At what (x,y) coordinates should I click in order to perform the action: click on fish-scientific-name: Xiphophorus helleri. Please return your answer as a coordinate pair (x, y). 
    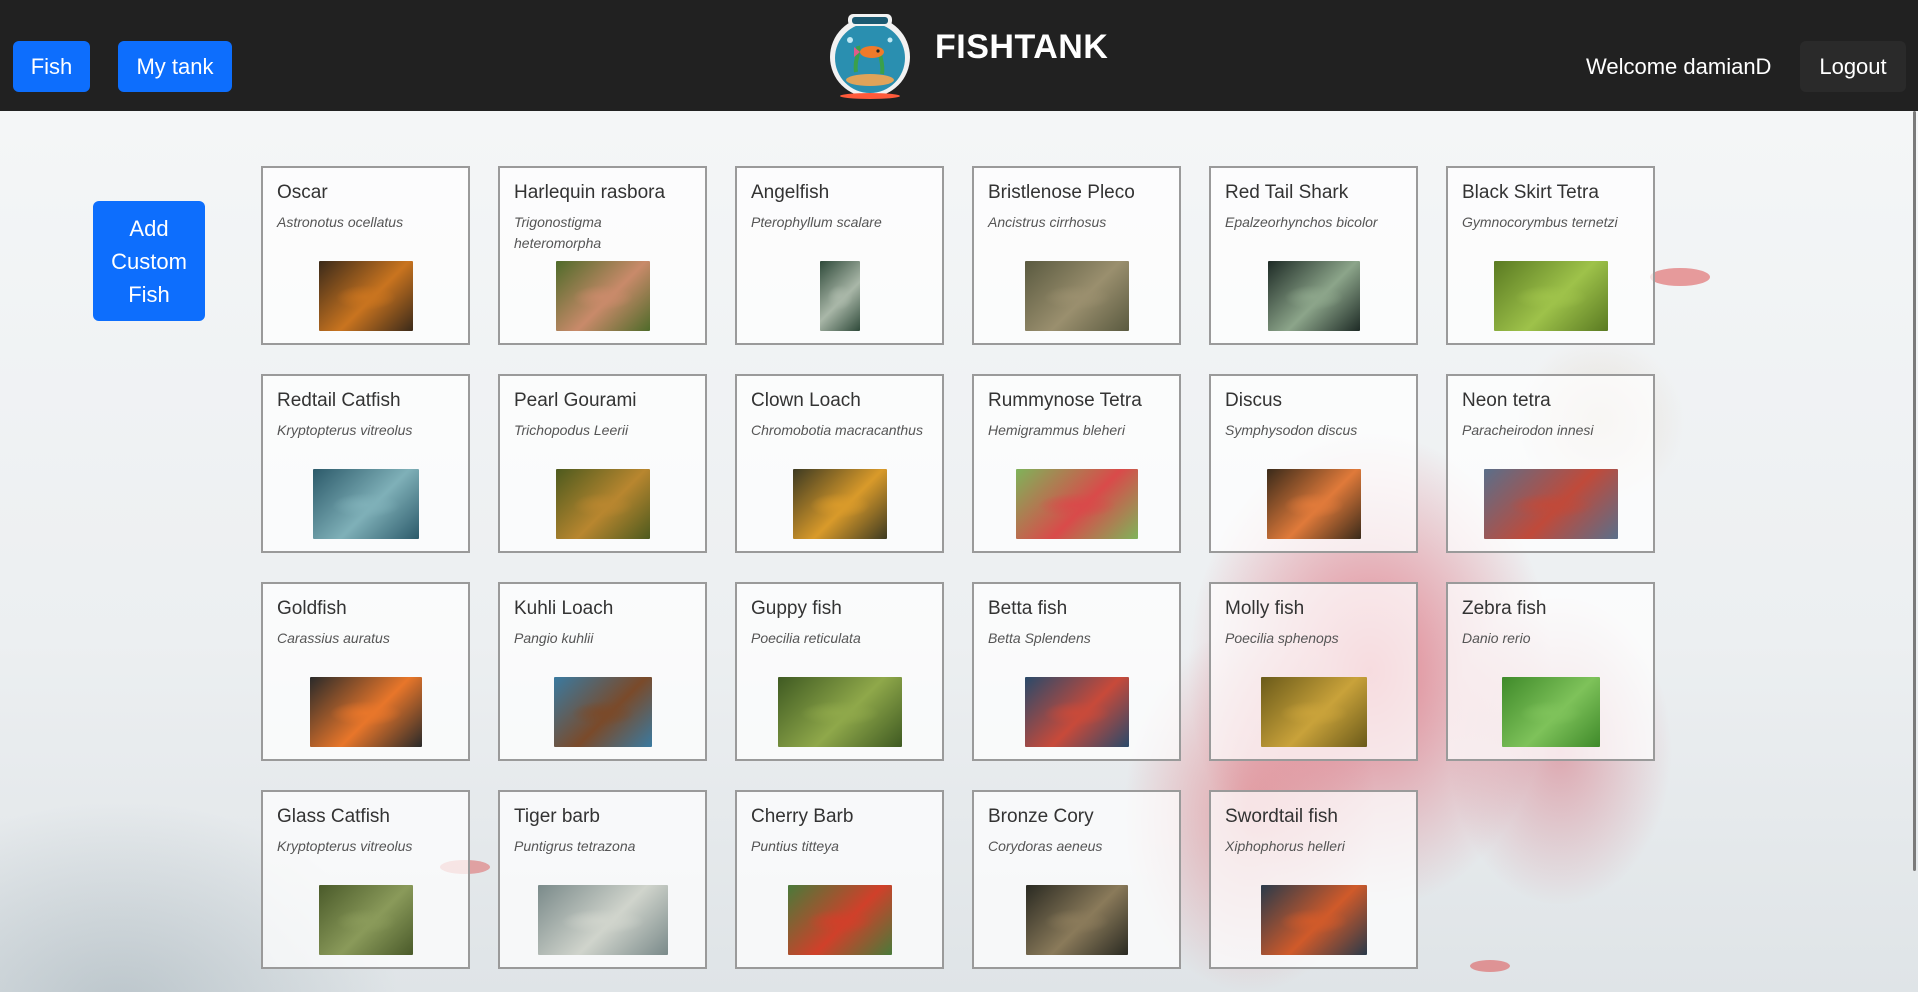
    Looking at the image, I should click on (1285, 846).